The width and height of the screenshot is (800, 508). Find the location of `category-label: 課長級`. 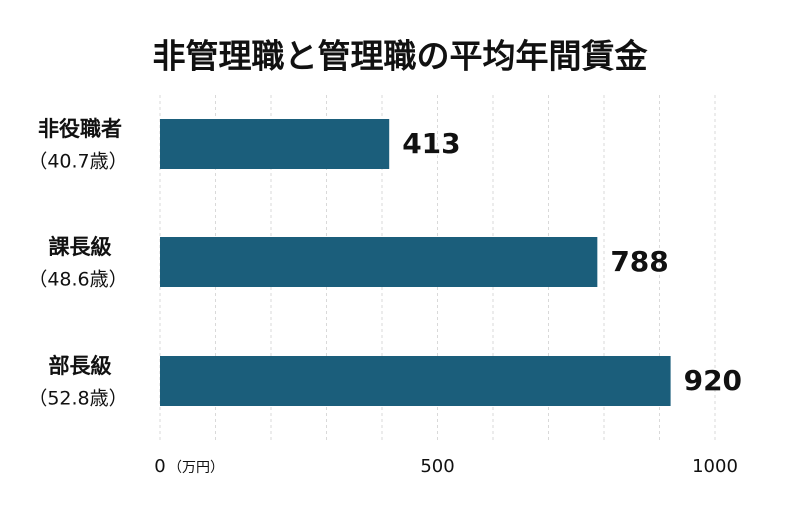

category-label: 課長級 is located at coordinates (80, 247).